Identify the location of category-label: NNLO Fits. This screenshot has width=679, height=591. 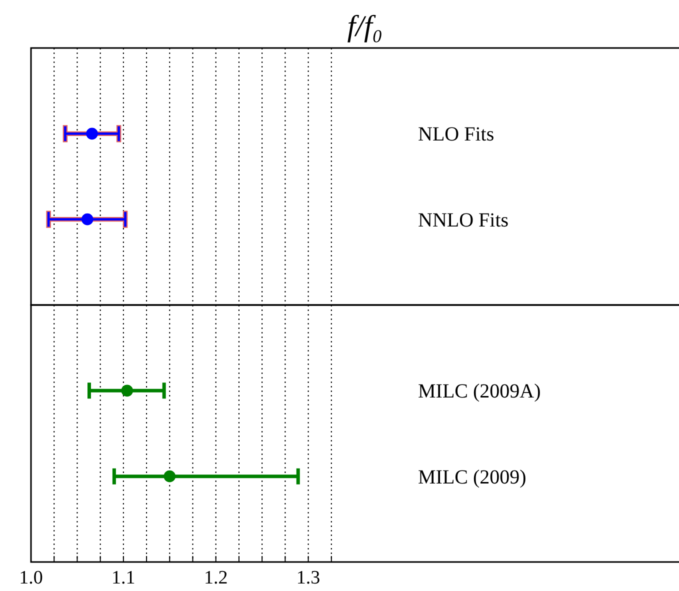
(463, 220).